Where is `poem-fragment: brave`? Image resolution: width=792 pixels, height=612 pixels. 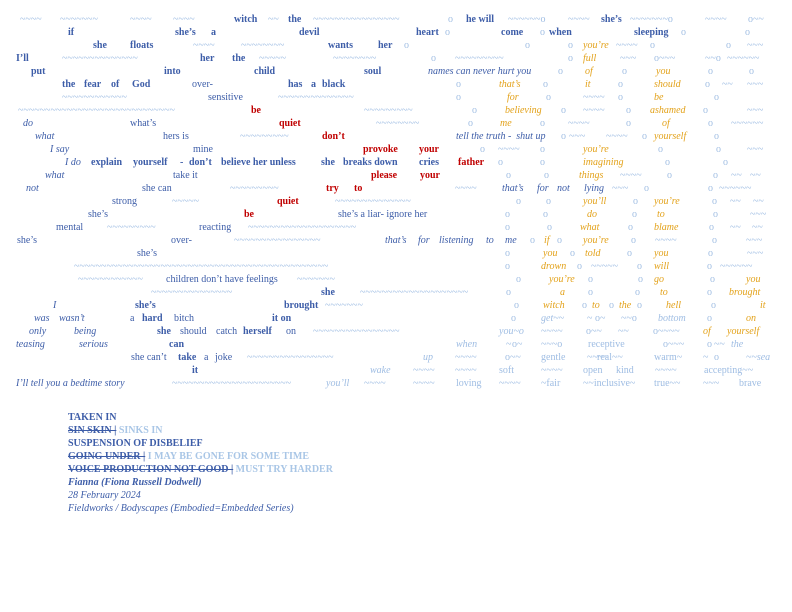
poem-fragment: brave is located at coordinates (750, 383).